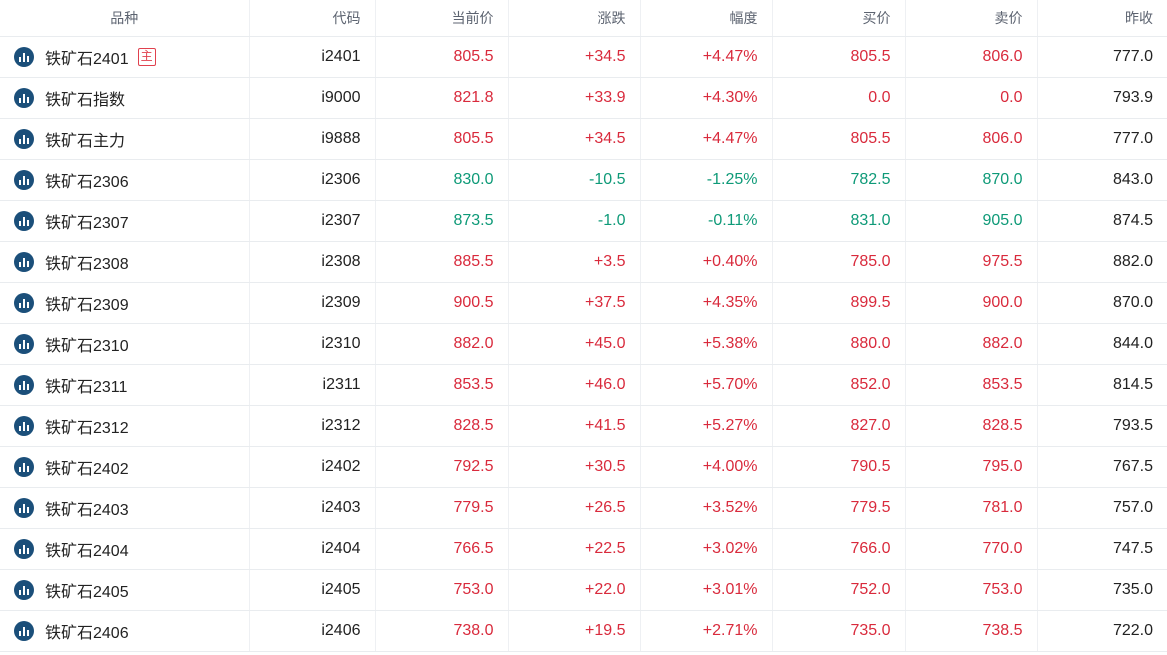 The image size is (1167, 655). I want to click on price-cell: 779.5, so click(442, 508).